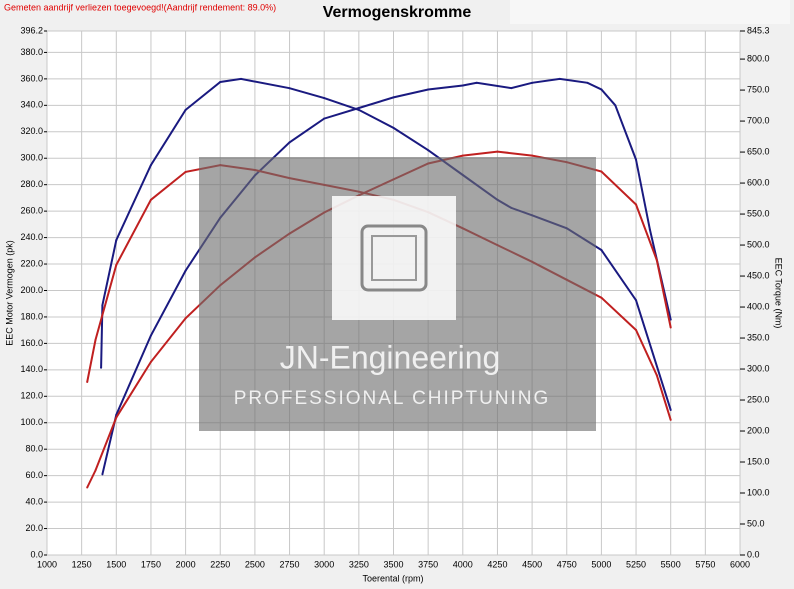 The image size is (794, 589). What do you see at coordinates (758, 120) in the screenshot?
I see `y2-tick-label: 700.0` at bounding box center [758, 120].